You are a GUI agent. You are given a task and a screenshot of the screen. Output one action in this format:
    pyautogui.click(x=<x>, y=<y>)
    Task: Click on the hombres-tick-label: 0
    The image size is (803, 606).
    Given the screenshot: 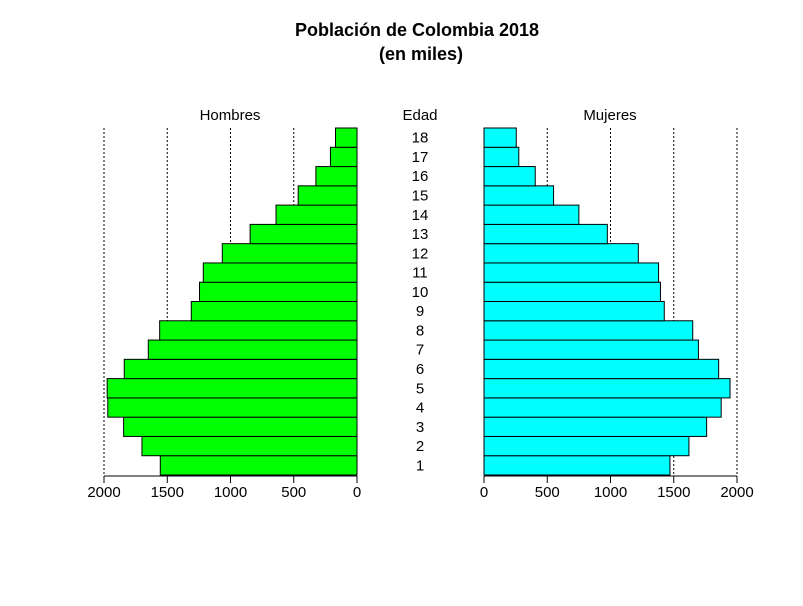 What is the action you would take?
    pyautogui.click(x=357, y=492)
    